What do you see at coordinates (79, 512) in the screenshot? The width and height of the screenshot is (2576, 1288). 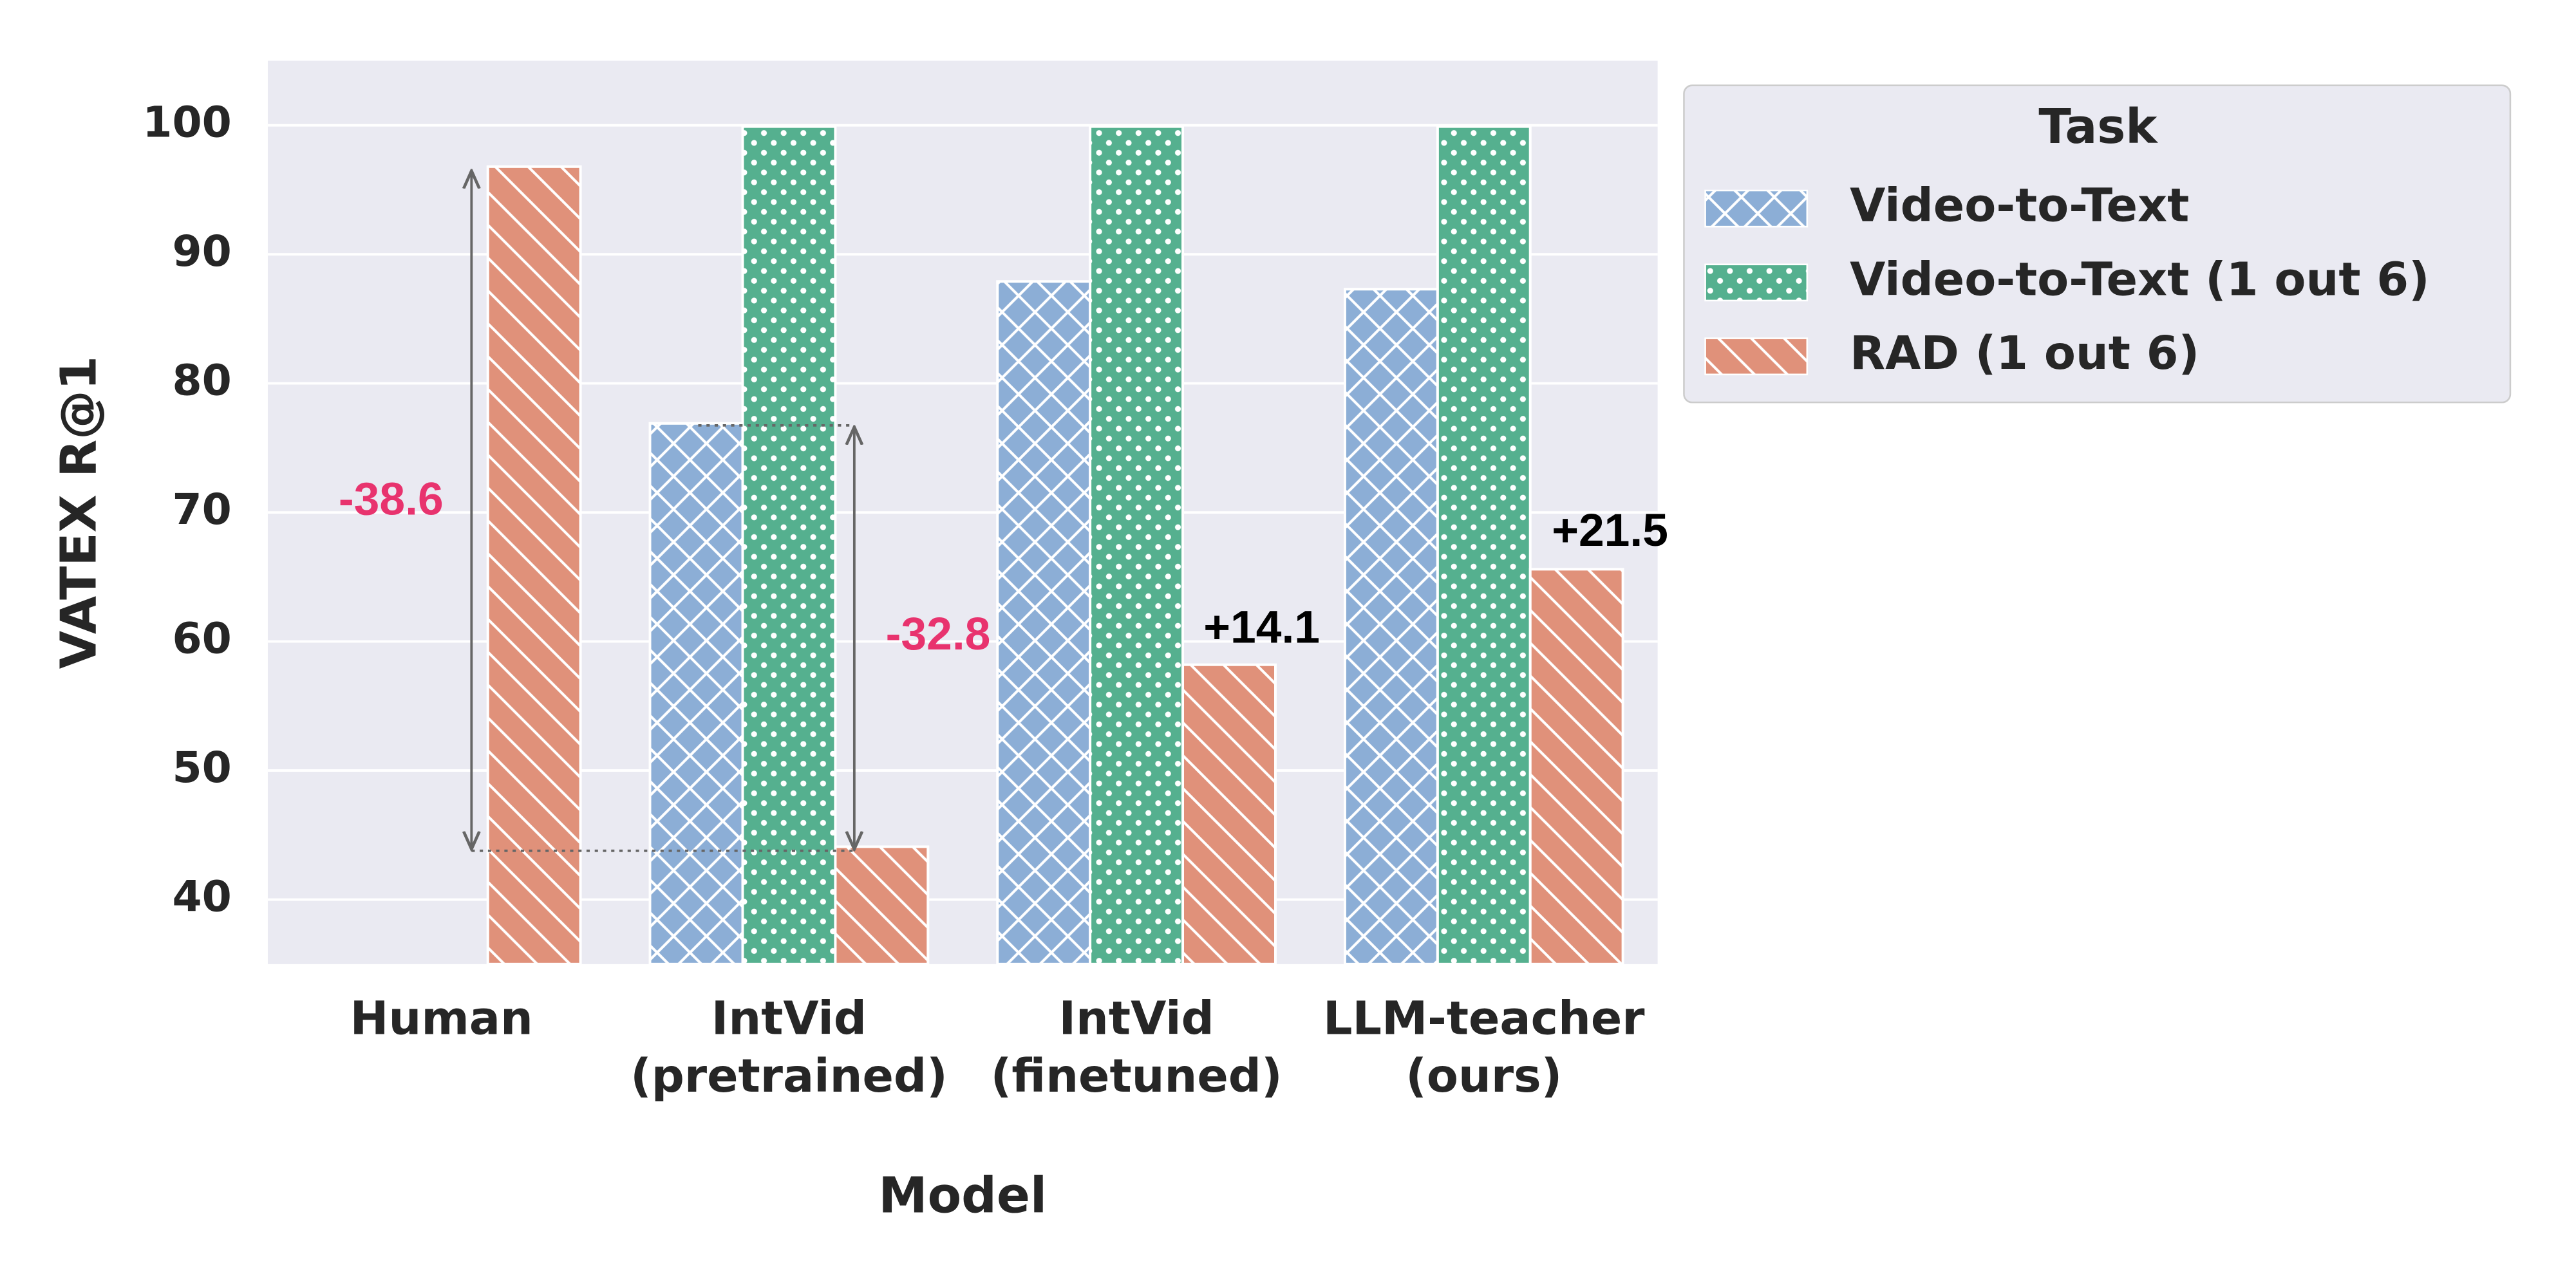 I see `y-axis-label: VATEX R@1` at bounding box center [79, 512].